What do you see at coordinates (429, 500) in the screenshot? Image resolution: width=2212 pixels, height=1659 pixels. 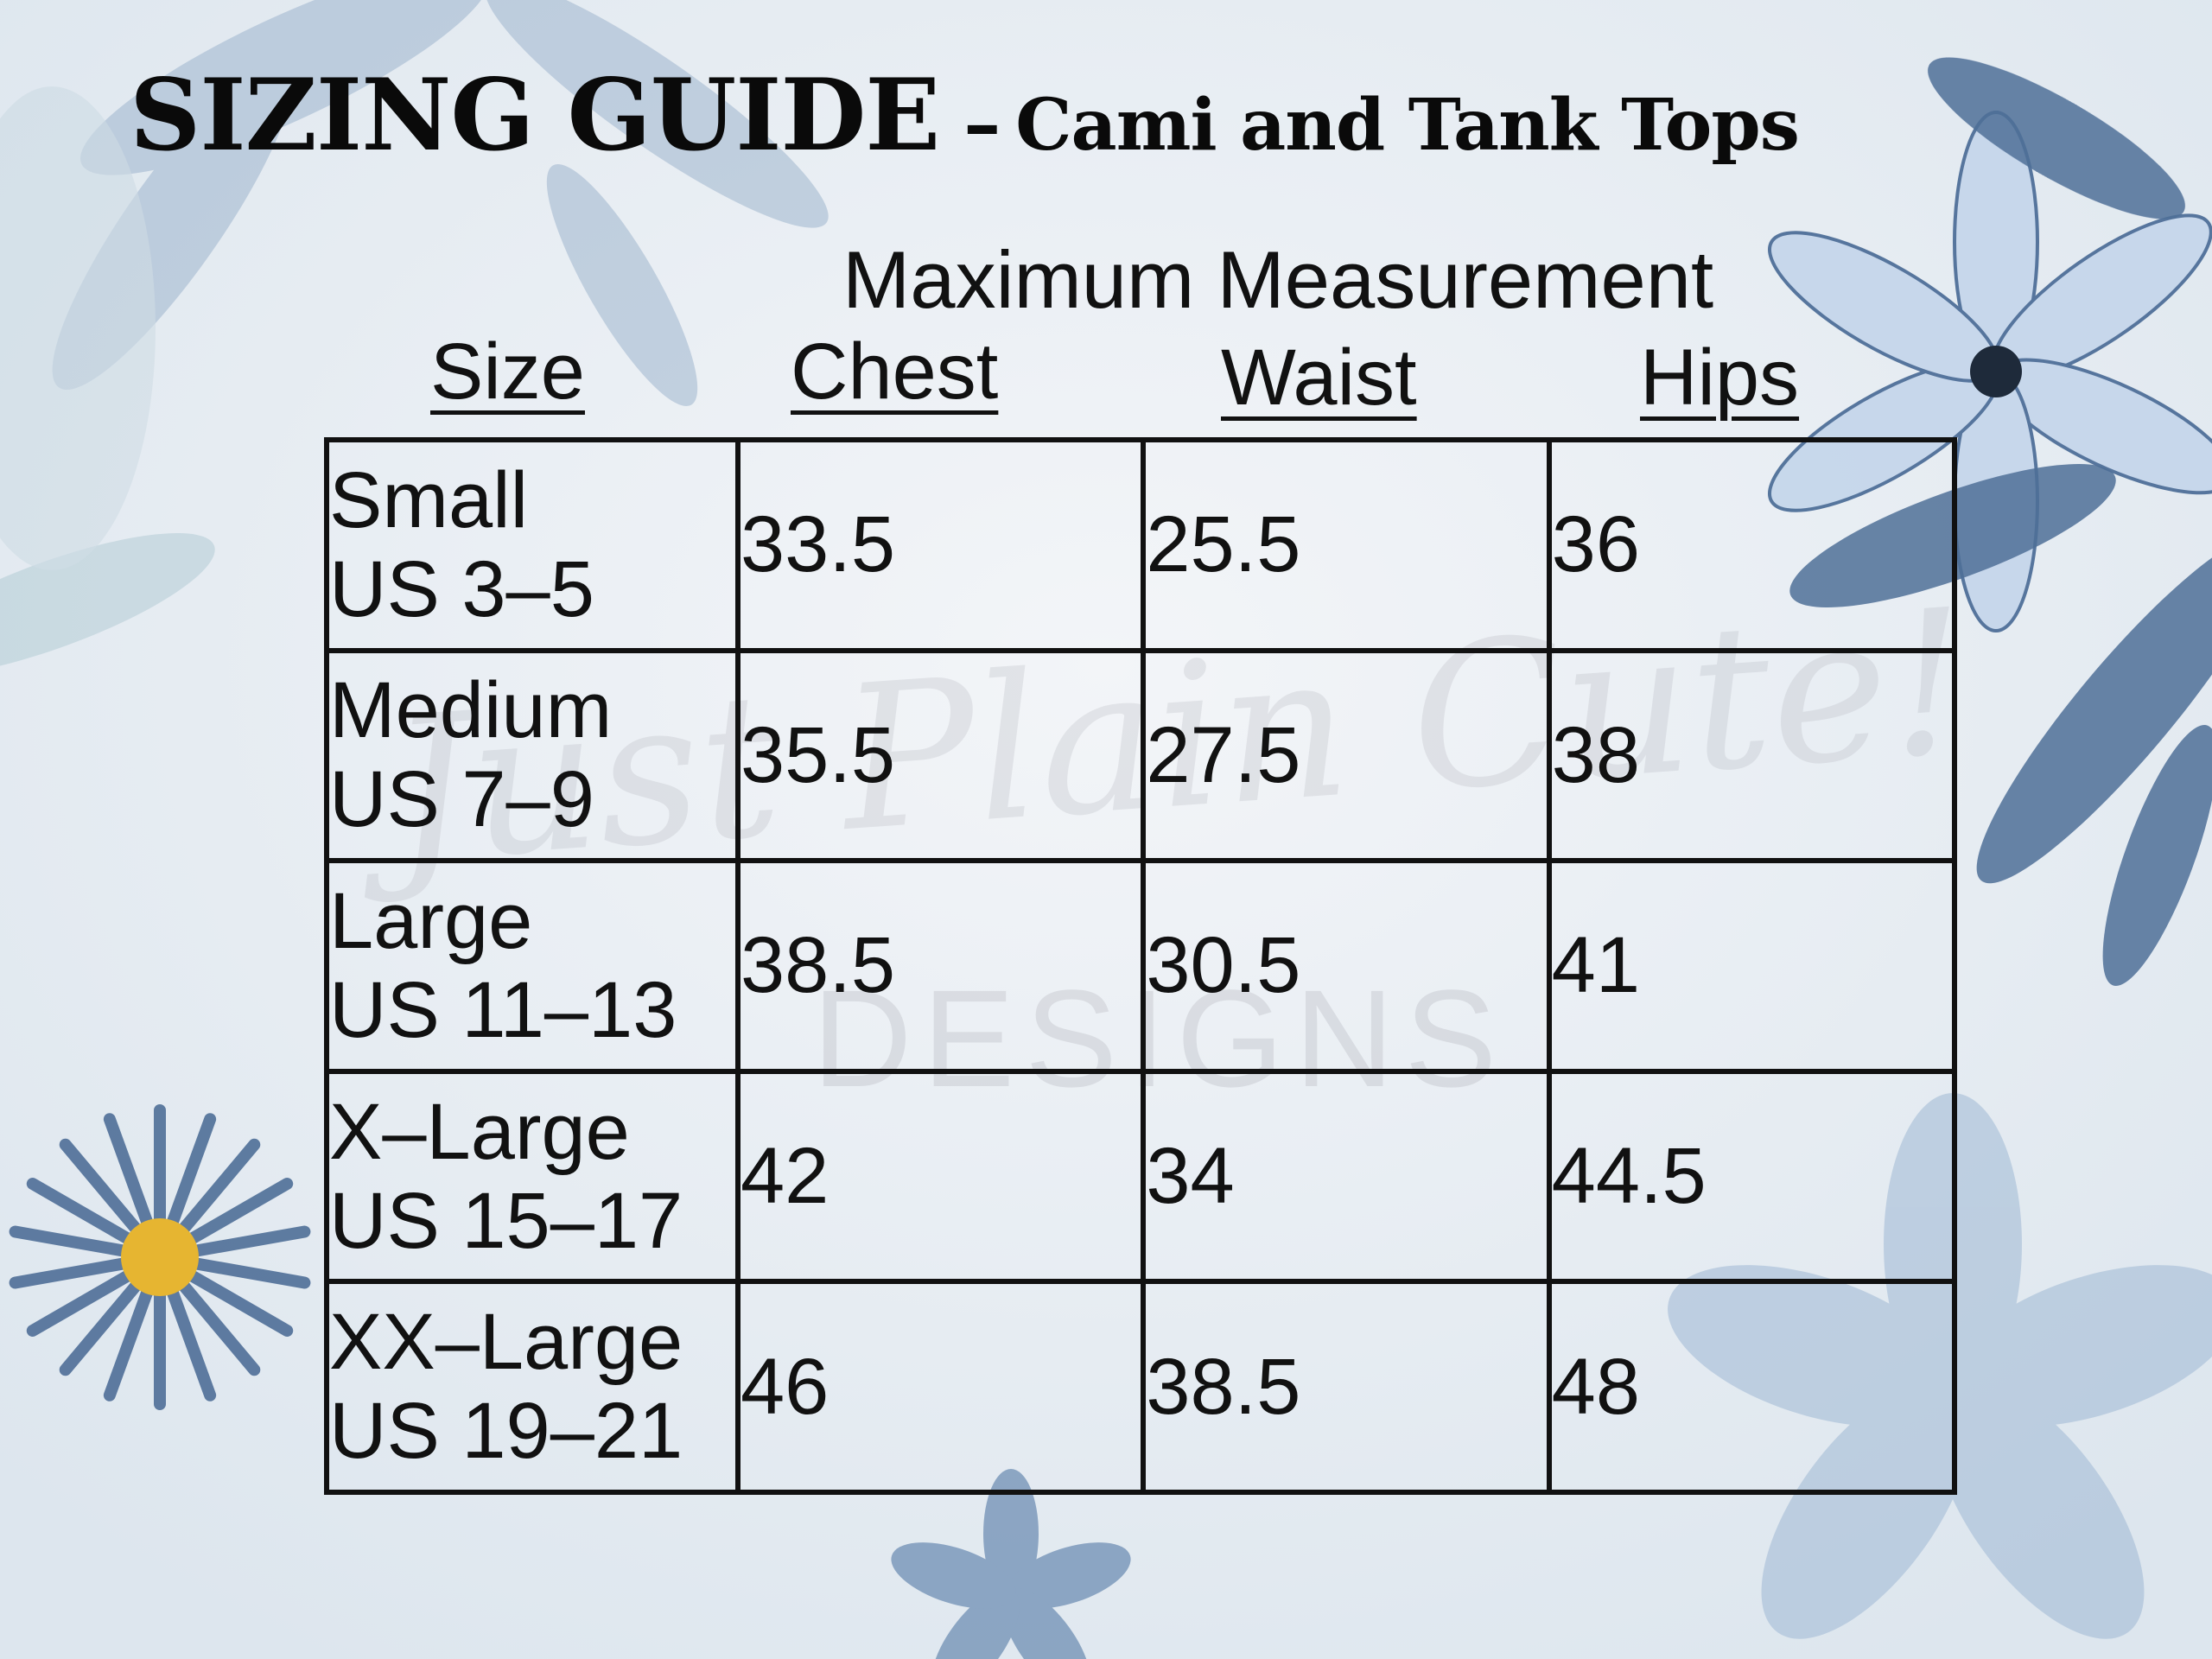 I see `size-label: Small` at bounding box center [429, 500].